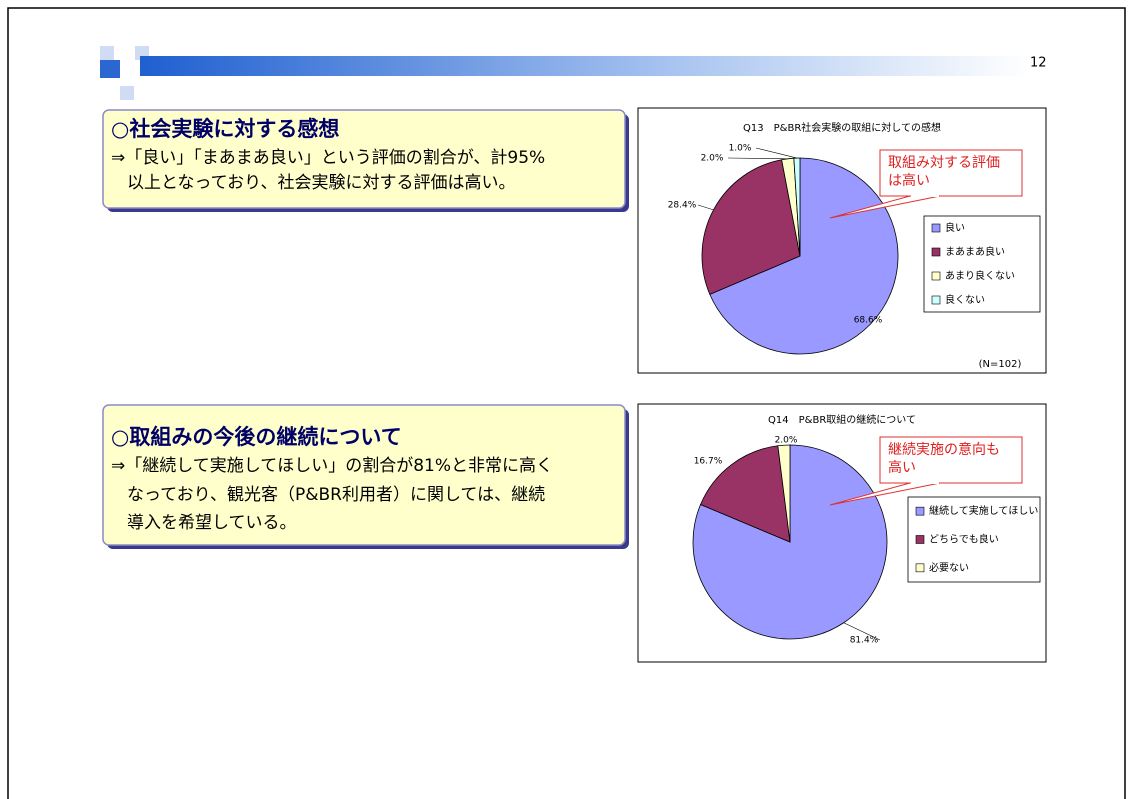 Image resolution: width=1134 pixels, height=799 pixels. Describe the element at coordinates (944, 449) in the screenshot. I see `callout-text: 継続実施の意向も` at that location.